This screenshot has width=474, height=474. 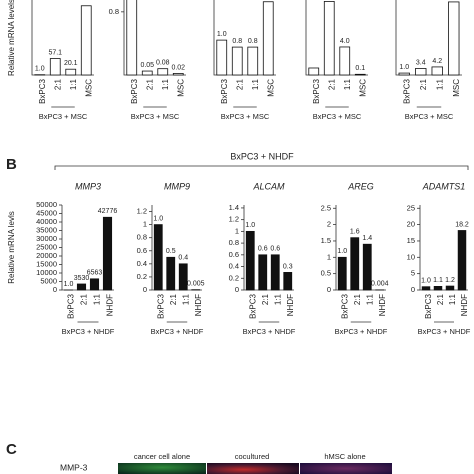 I want to click on y-tick-label: 10000, so click(x=46, y=272).